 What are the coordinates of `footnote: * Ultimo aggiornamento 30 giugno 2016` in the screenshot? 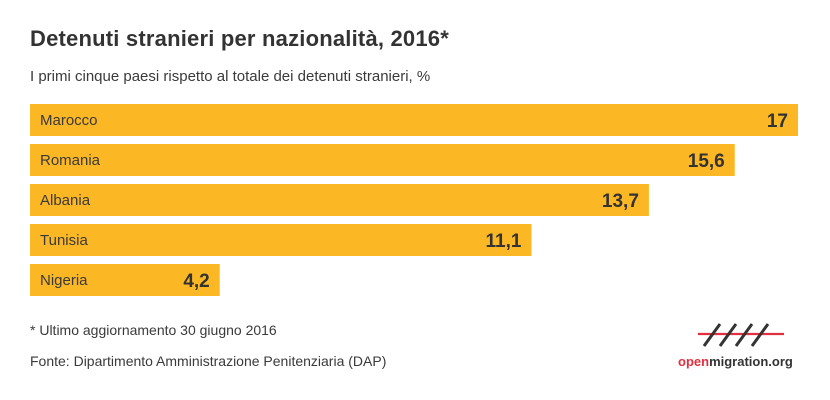 It's located at (153, 330).